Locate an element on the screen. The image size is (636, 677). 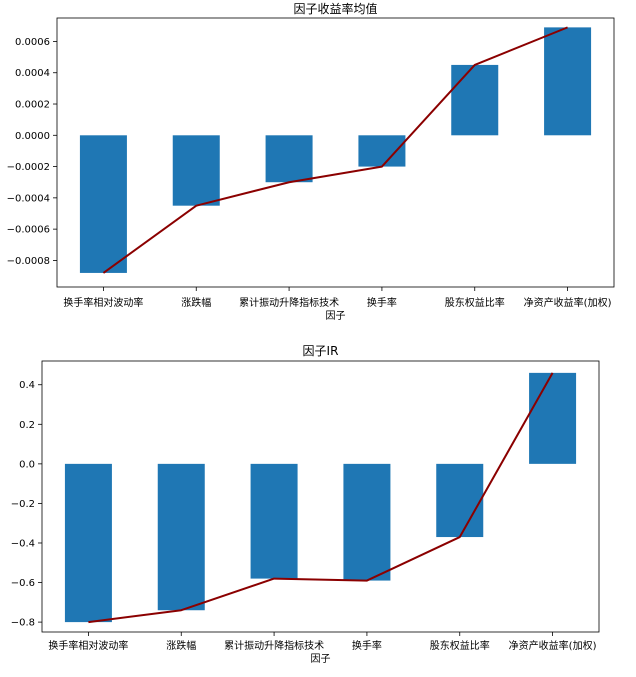
y-tick-label-1: −0.0006 is located at coordinates (28, 230).